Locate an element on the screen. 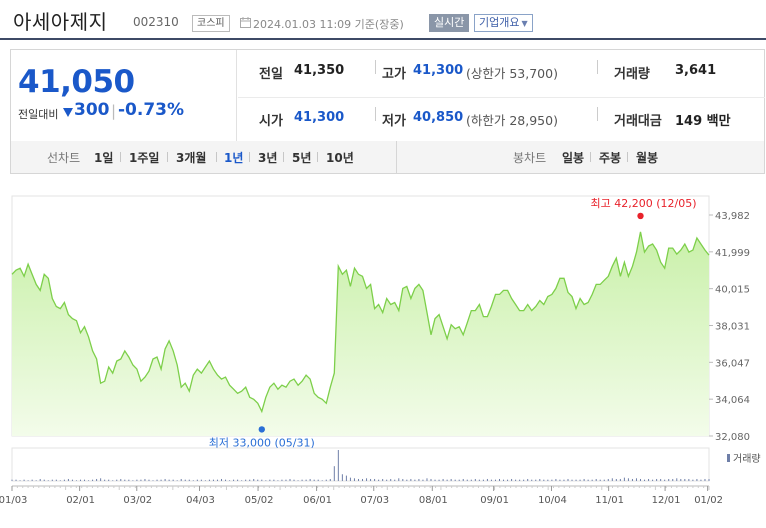 The image size is (766, 528). x-tick-label: 07/03 is located at coordinates (374, 500).